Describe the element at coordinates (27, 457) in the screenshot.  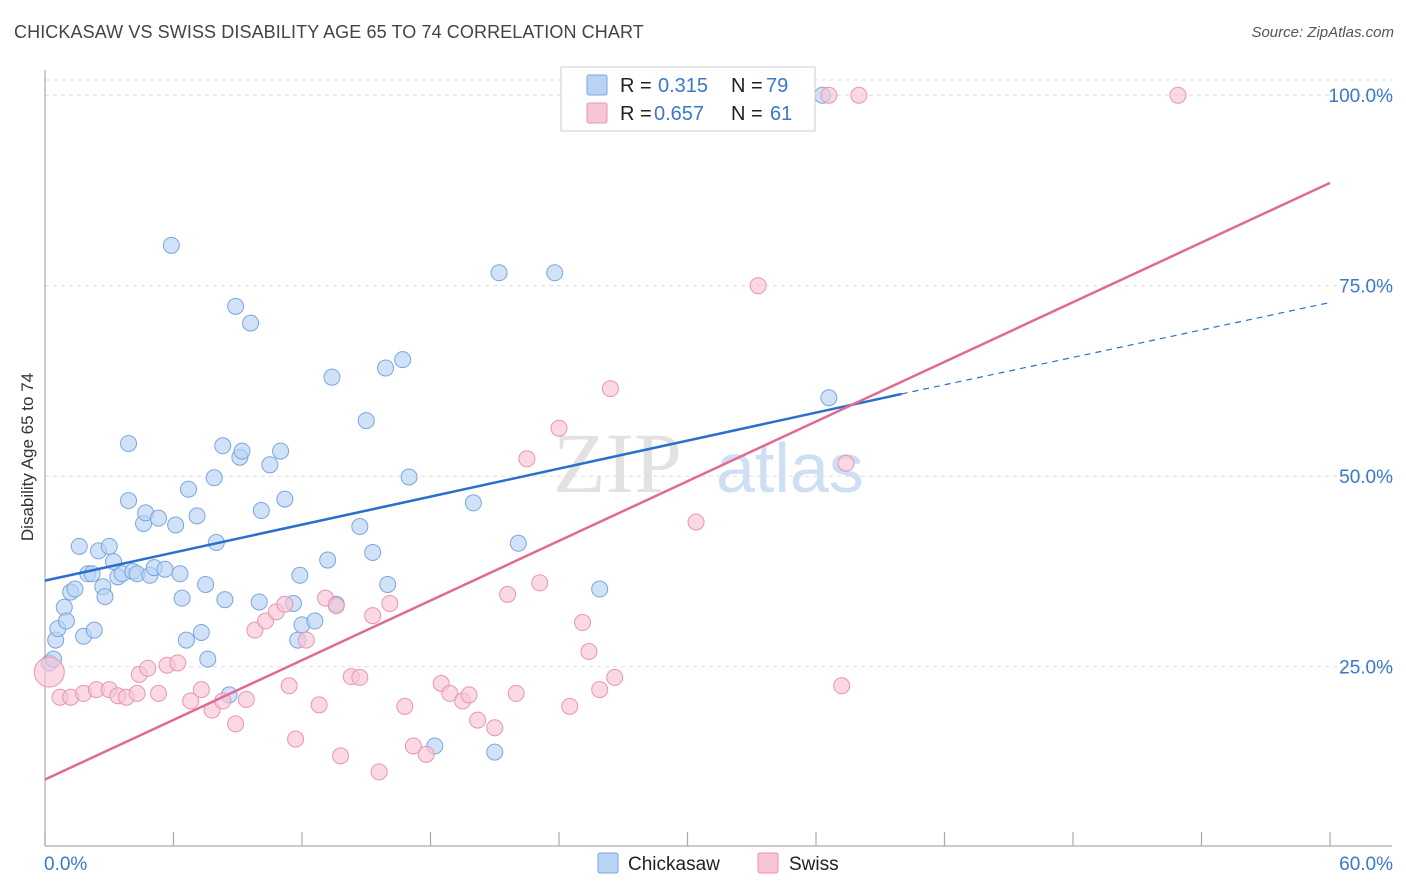
I see `y-axis-label: Disability Age 65 to 74` at that location.